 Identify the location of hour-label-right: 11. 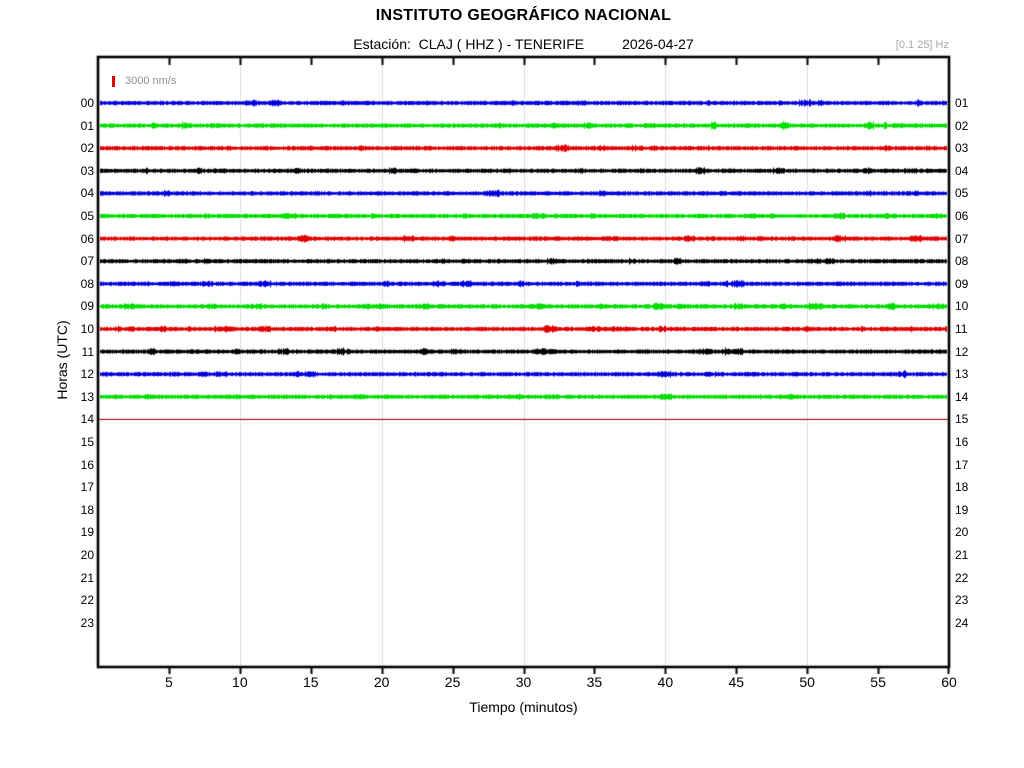
(961, 329).